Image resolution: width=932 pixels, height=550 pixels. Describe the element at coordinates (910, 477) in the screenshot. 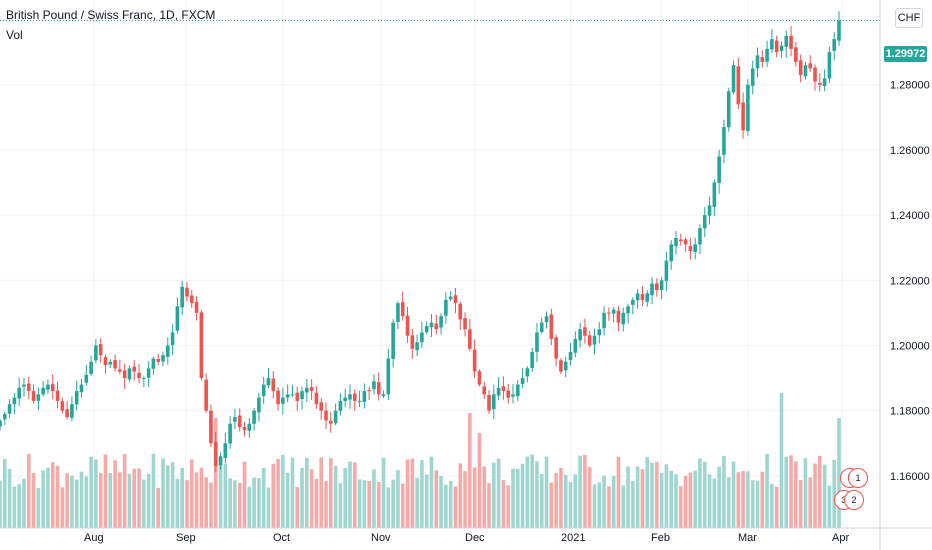

I see `y-tick-label: 1.16000` at that location.